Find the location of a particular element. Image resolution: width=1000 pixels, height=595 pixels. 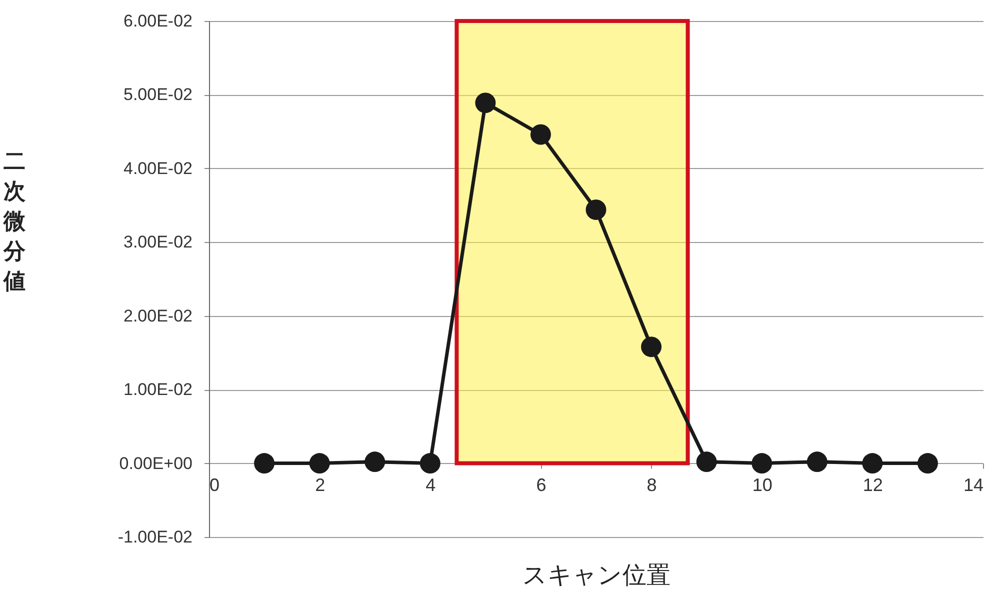

x-tick-label: 6 is located at coordinates (541, 484).